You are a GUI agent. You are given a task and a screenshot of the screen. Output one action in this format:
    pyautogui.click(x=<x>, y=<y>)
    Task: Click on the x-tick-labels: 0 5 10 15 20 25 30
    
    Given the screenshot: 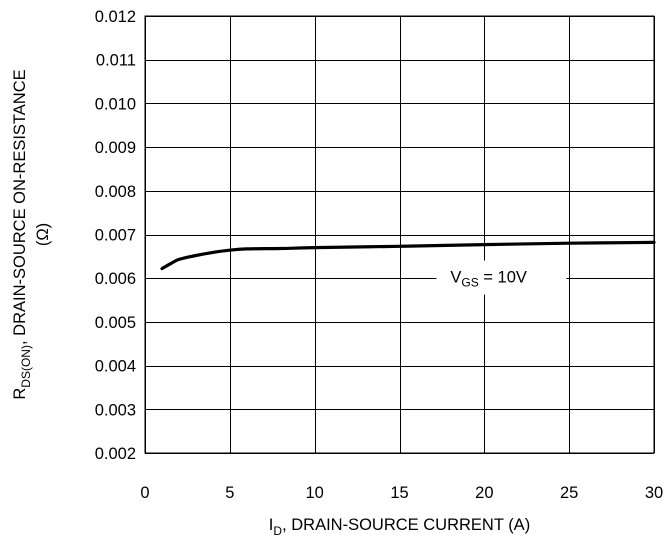 What is the action you would take?
    pyautogui.click(x=401, y=493)
    